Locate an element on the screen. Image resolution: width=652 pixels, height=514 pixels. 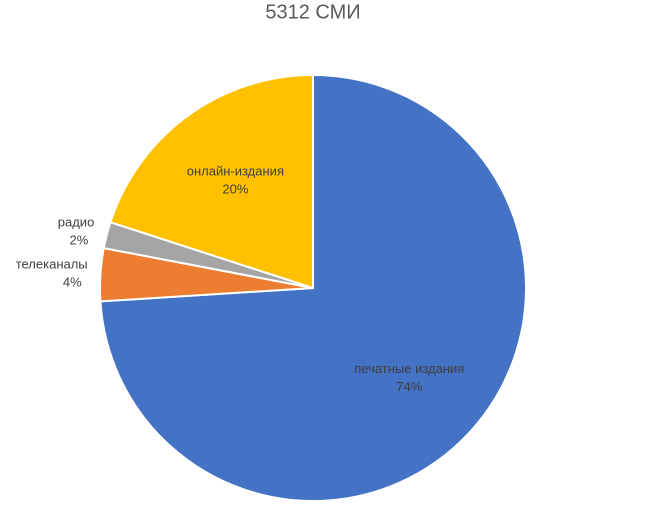
data-label-category: онлайн-издания is located at coordinates (235, 171).